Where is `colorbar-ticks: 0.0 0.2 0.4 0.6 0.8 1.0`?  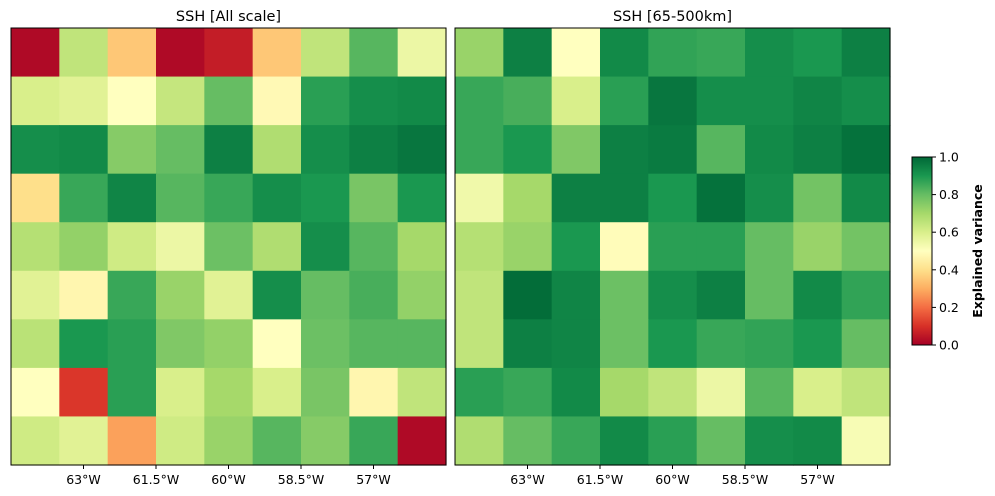 colorbar-ticks: 0.0 0.2 0.4 0.6 0.8 1.0 is located at coordinates (945, 251).